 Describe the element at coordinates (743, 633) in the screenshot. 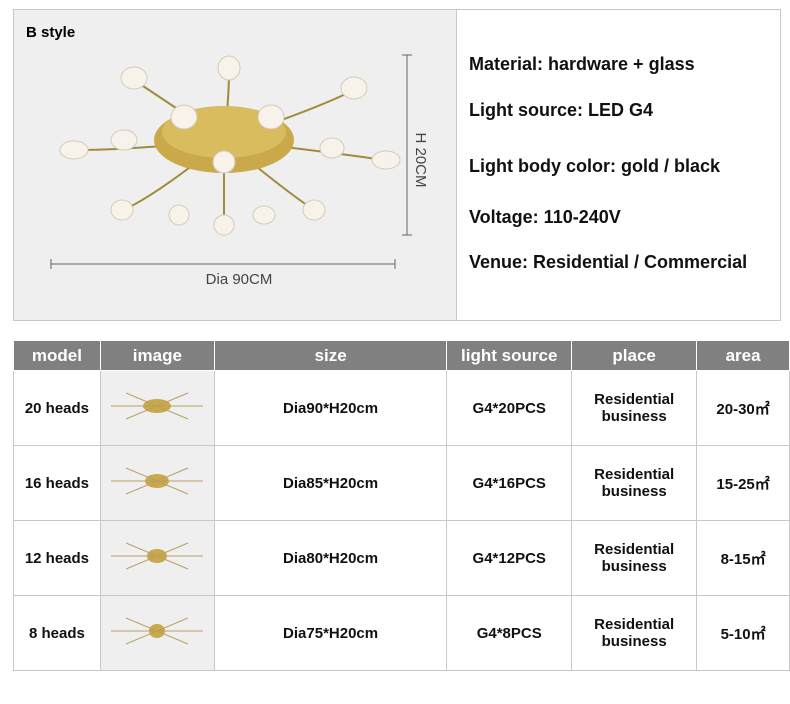

I see `area-cell: 5-10㎡` at that location.